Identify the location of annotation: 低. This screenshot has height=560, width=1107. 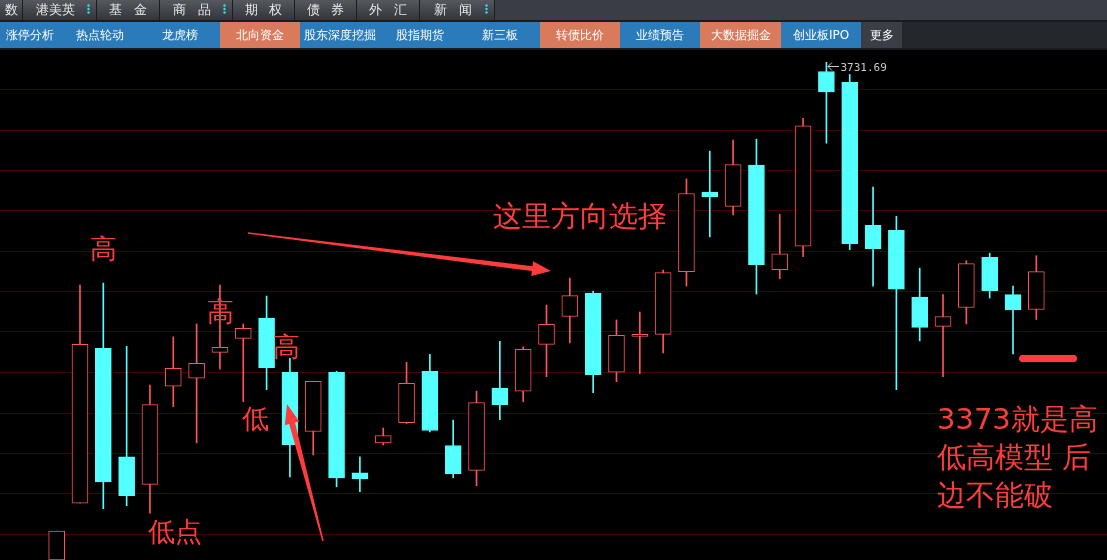
(255, 418).